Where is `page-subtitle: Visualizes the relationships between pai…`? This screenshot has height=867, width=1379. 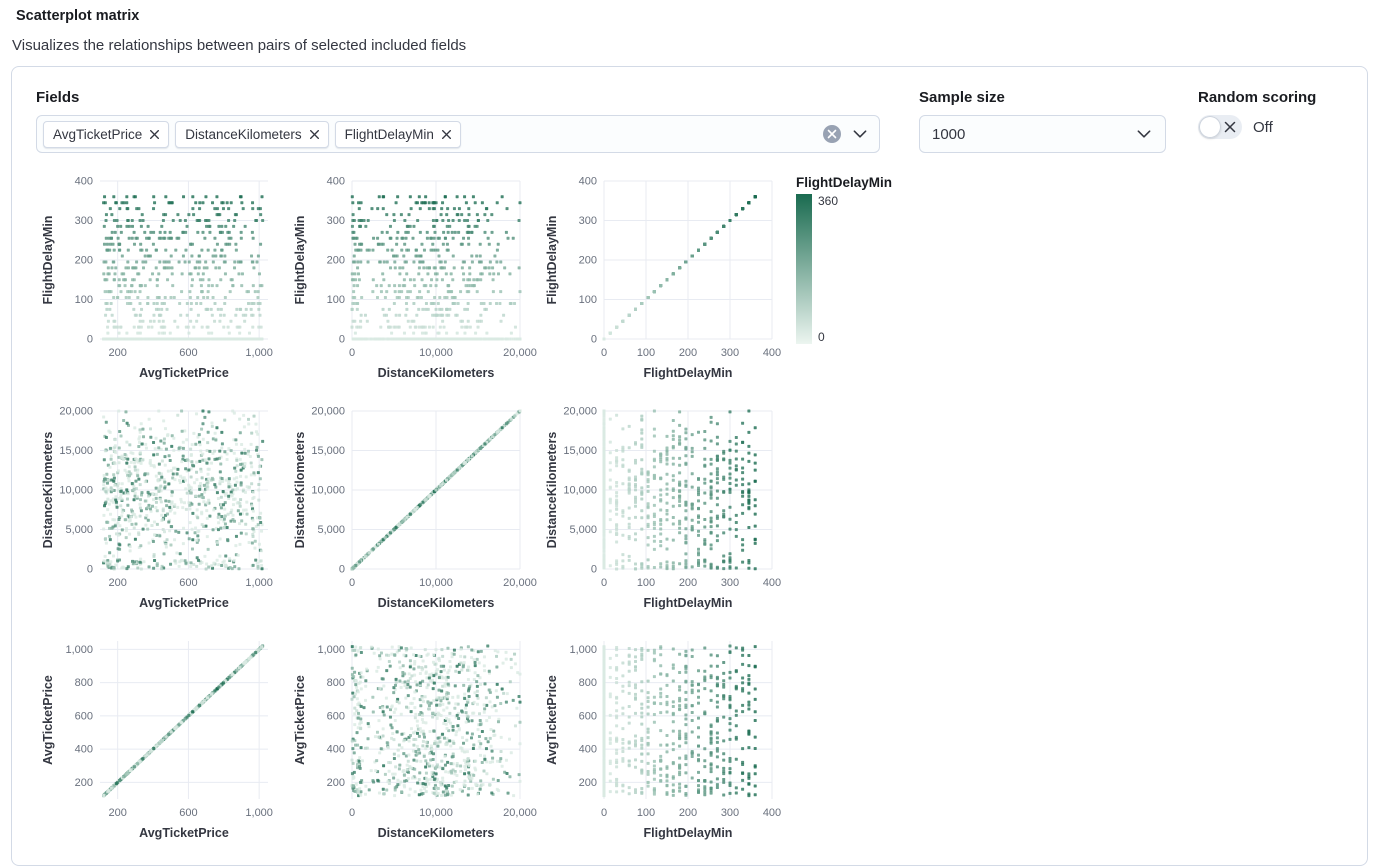
page-subtitle: Visualizes the relationships between pai… is located at coordinates (239, 45).